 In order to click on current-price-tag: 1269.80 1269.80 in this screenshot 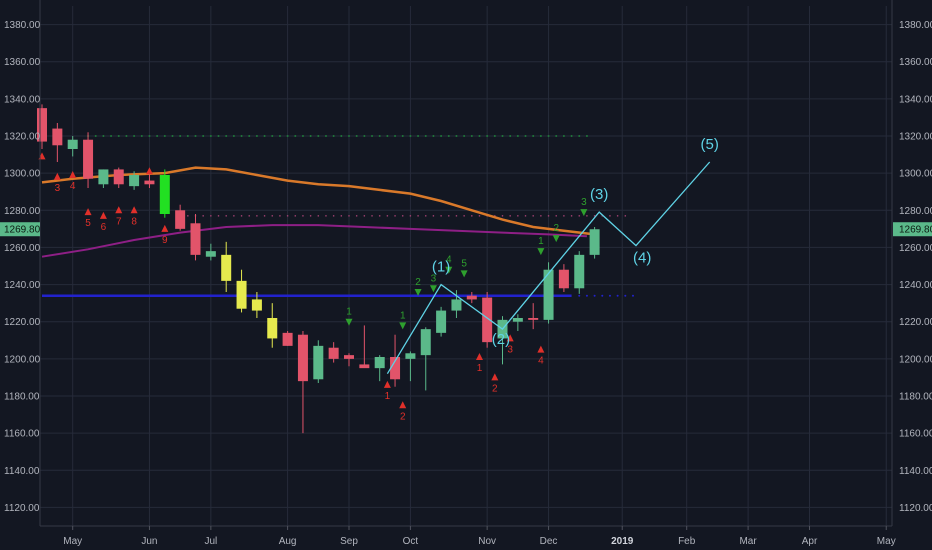, I will do `click(466, 229)`.